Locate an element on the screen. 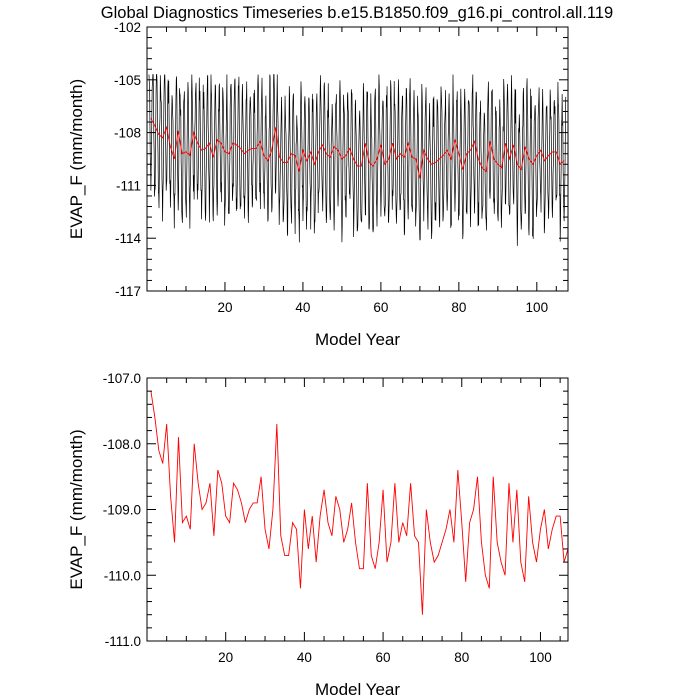 The width and height of the screenshot is (700, 700). monthly-series-line is located at coordinates (357, 160).